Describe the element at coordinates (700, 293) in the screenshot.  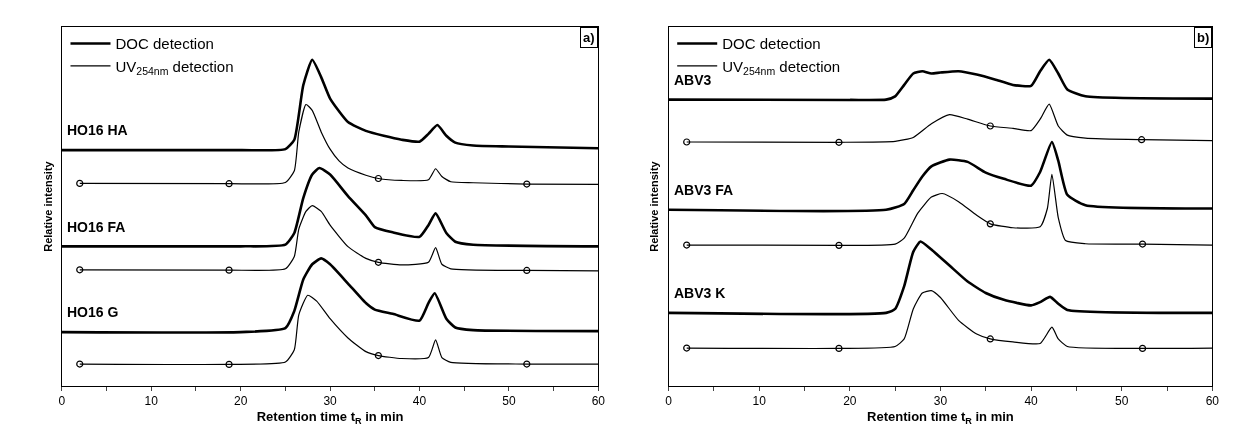
I see `annotation: ABV3 K` at that location.